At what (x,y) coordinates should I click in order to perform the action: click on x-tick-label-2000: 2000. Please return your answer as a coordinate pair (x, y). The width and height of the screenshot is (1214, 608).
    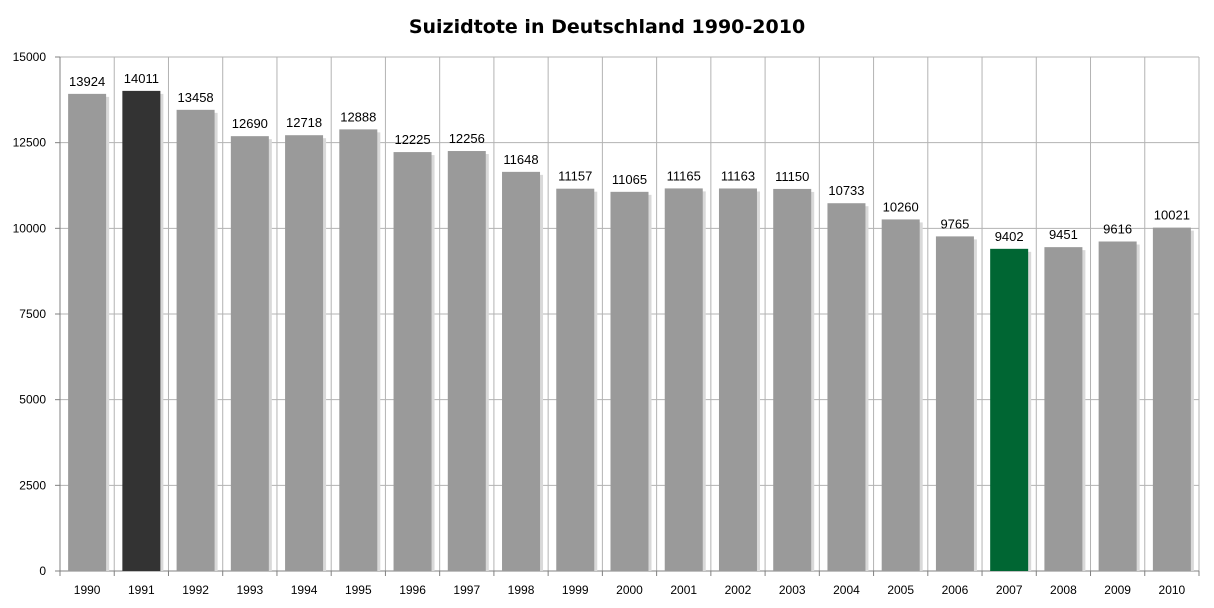
    Looking at the image, I should click on (629, 590).